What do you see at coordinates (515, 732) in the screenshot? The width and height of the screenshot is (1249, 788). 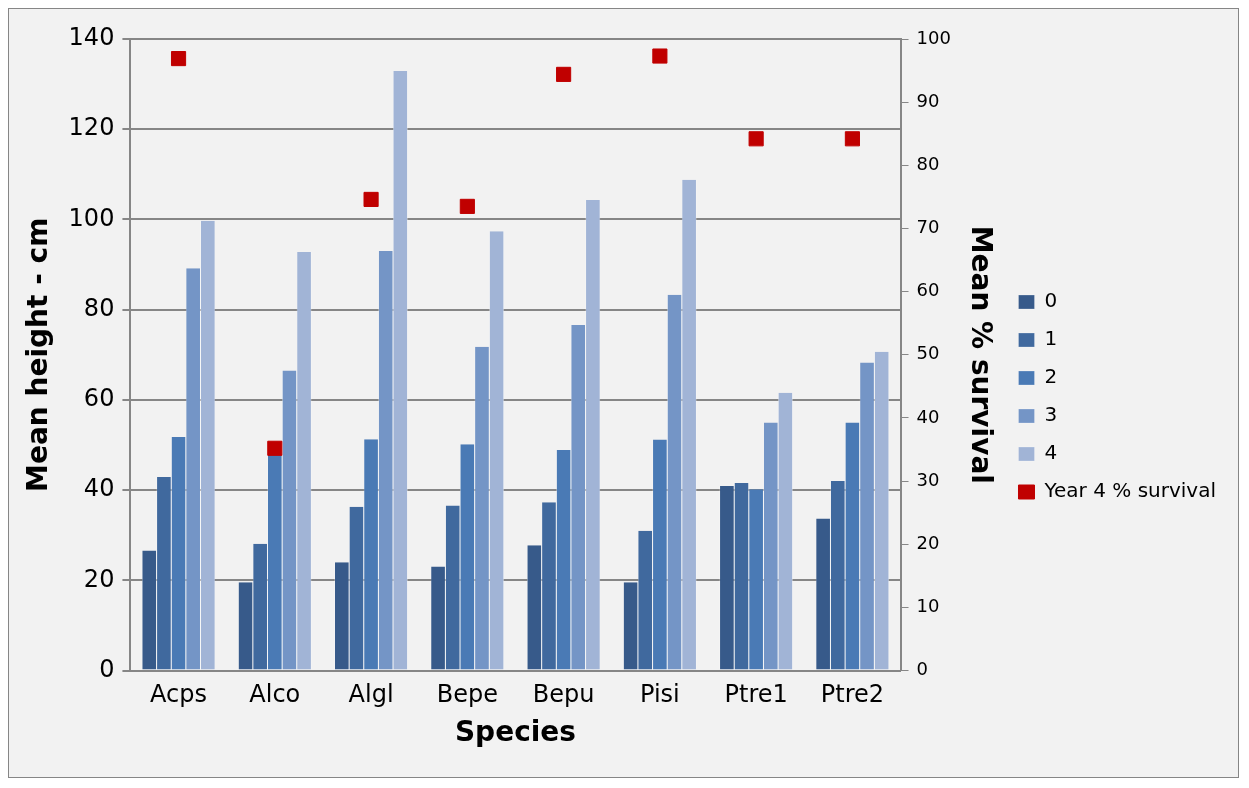 I see `x-axis-title: Species` at bounding box center [515, 732].